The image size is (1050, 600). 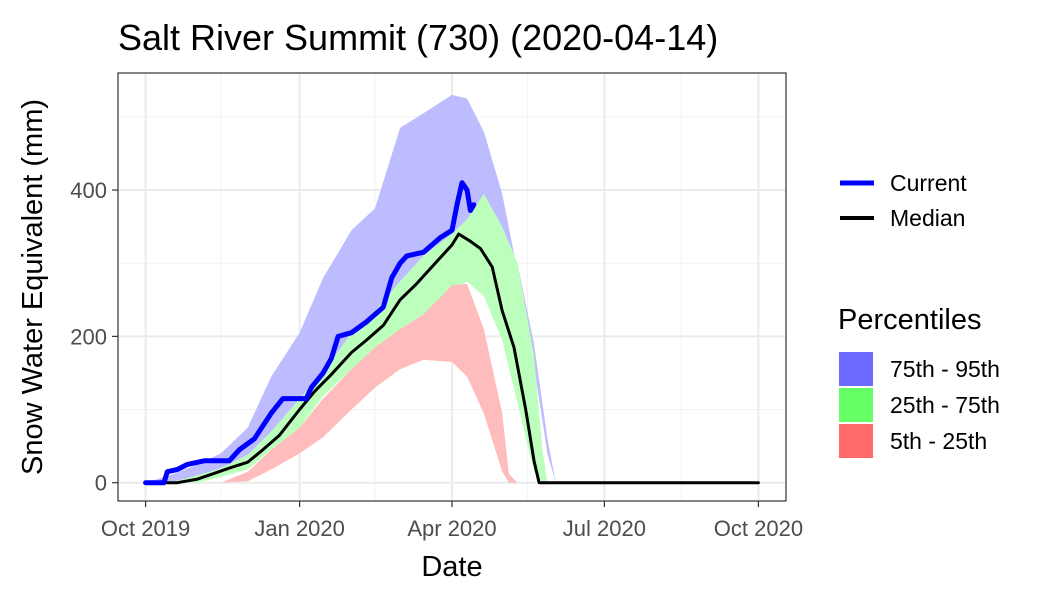 I want to click on legend-label-75-95: 75th - 95th, so click(x=945, y=369).